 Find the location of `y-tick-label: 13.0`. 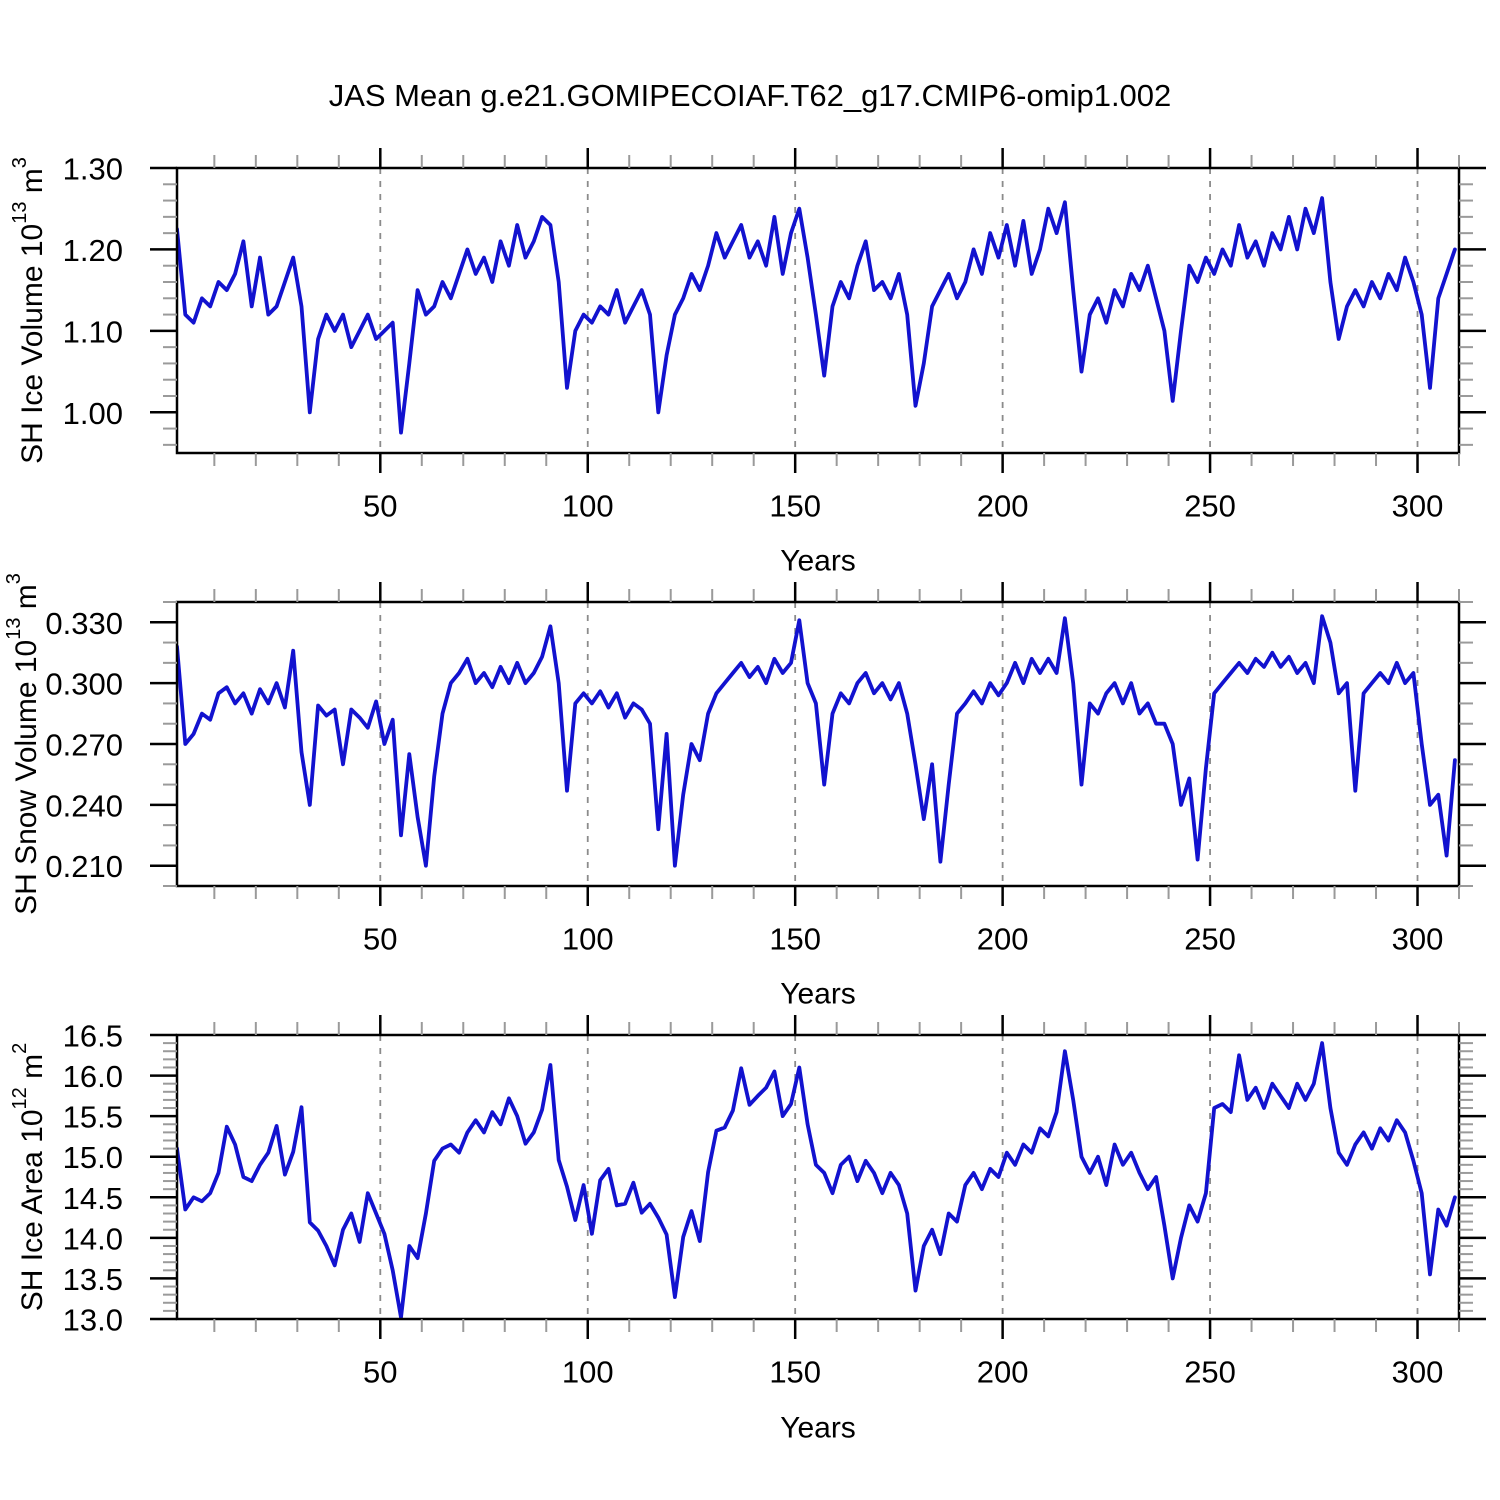

y-tick-label: 13.0 is located at coordinates (93, 1320).